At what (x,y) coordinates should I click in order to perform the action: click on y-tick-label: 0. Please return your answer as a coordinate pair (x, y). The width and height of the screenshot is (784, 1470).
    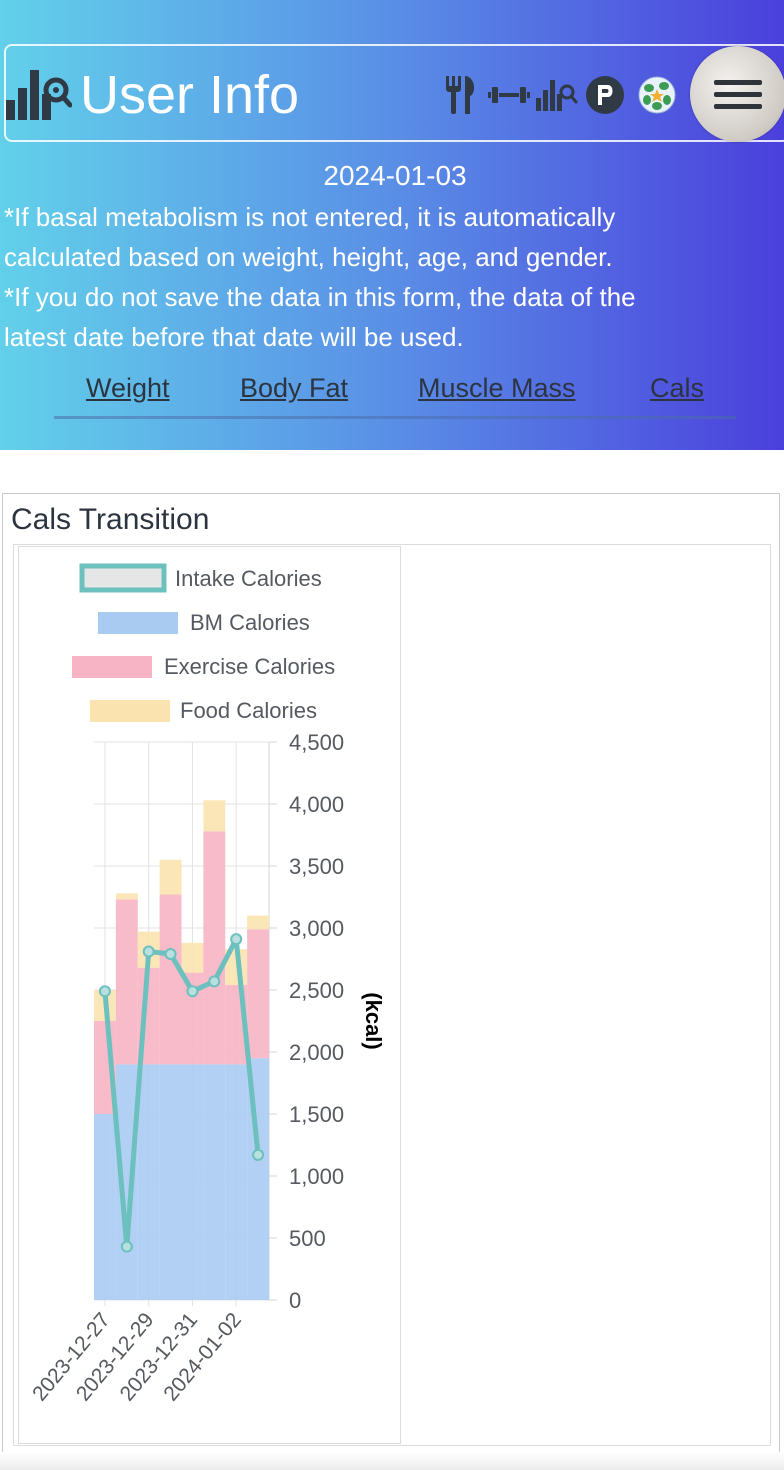
    Looking at the image, I should click on (295, 1300).